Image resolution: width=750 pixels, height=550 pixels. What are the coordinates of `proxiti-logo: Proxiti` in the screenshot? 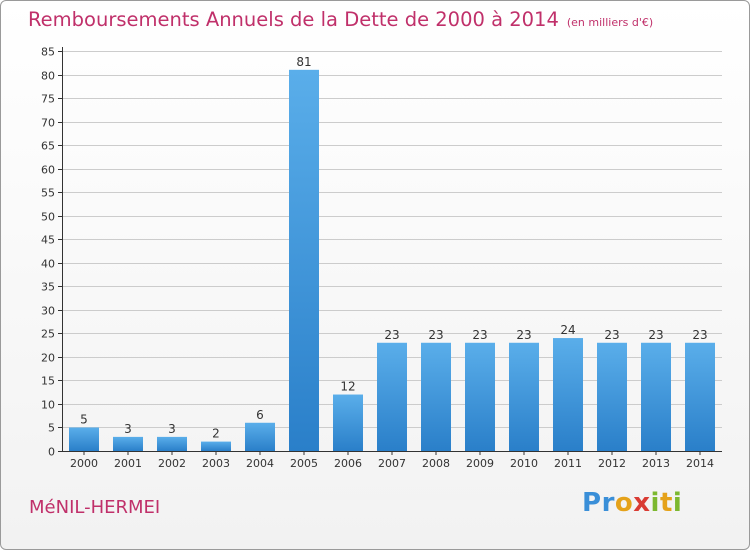 It's located at (632, 503).